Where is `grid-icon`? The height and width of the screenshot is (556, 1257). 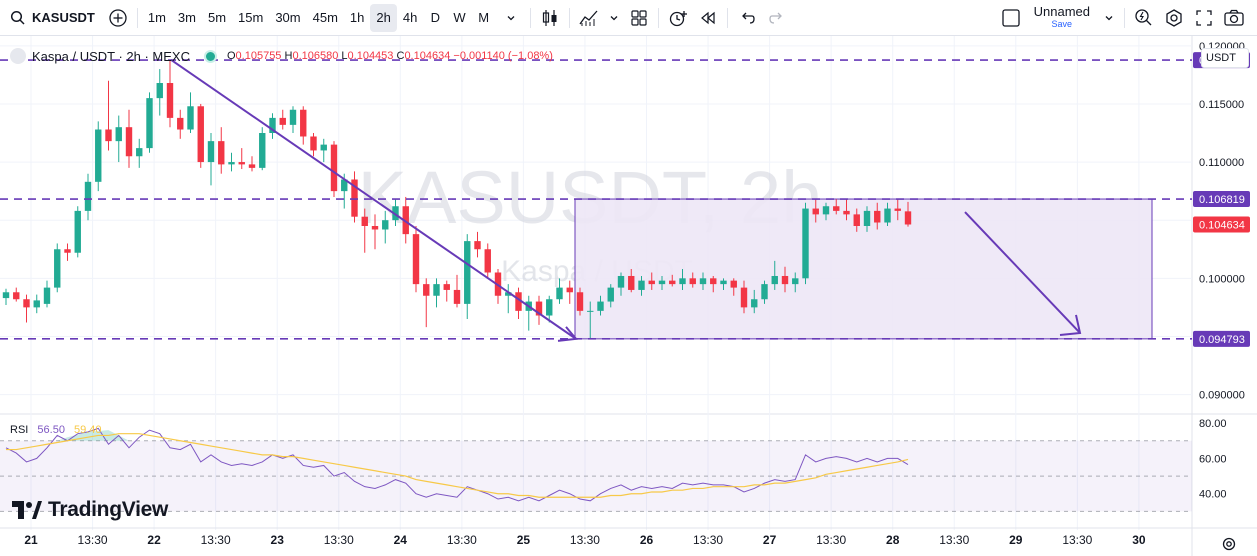
grid-icon is located at coordinates (639, 17).